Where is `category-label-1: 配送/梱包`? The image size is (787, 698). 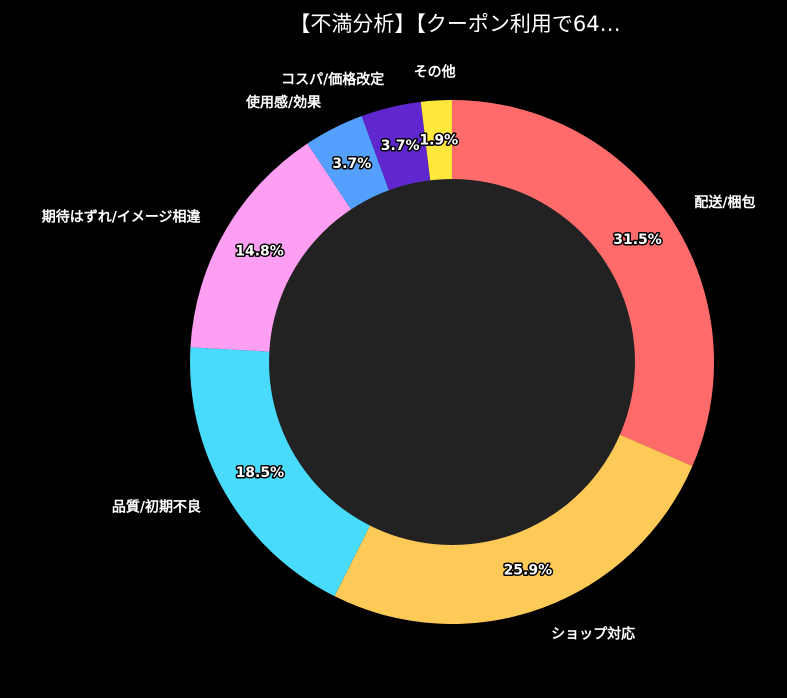
category-label-1: 配送/梱包 is located at coordinates (724, 202).